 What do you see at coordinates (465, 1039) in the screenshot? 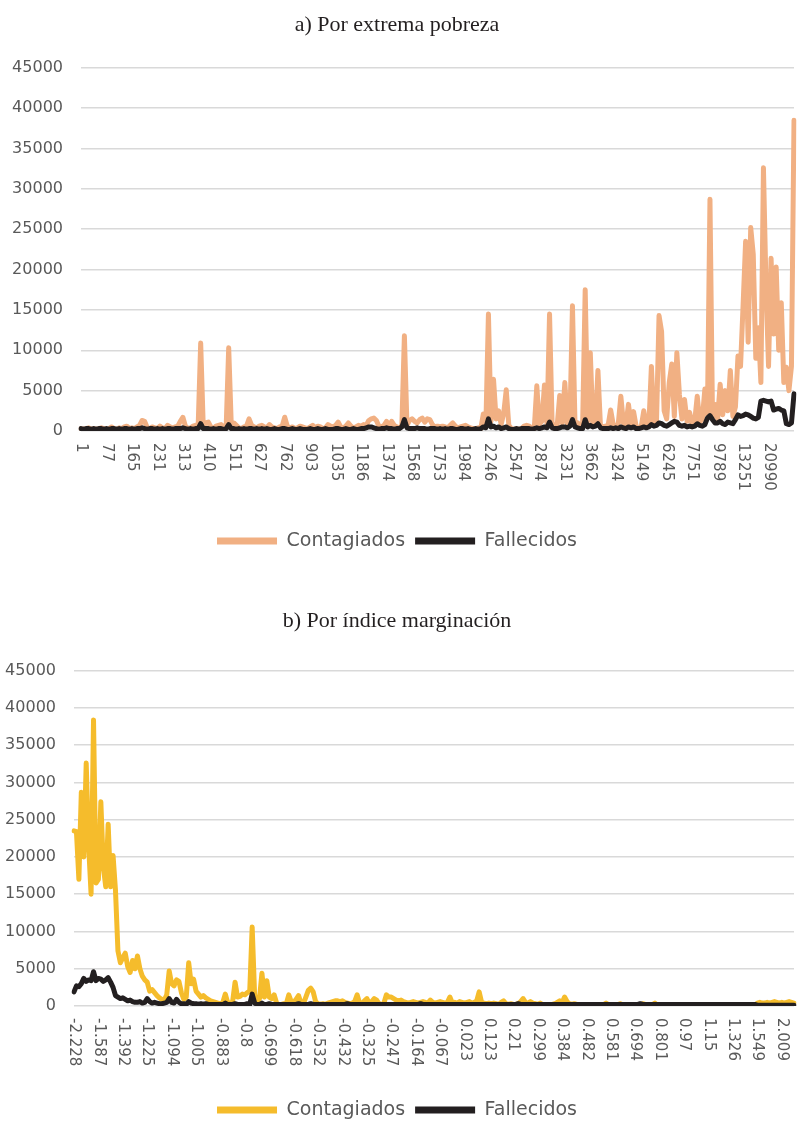
I see `x-tick-label: 0.023` at bounding box center [465, 1039].